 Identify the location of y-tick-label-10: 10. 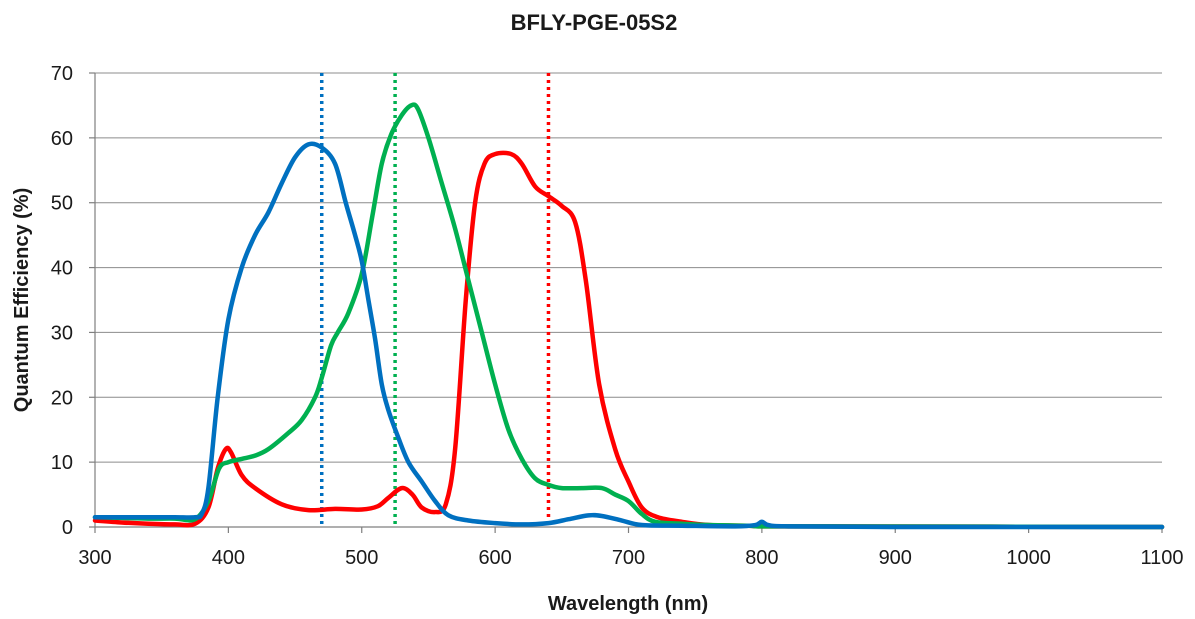
(62, 463).